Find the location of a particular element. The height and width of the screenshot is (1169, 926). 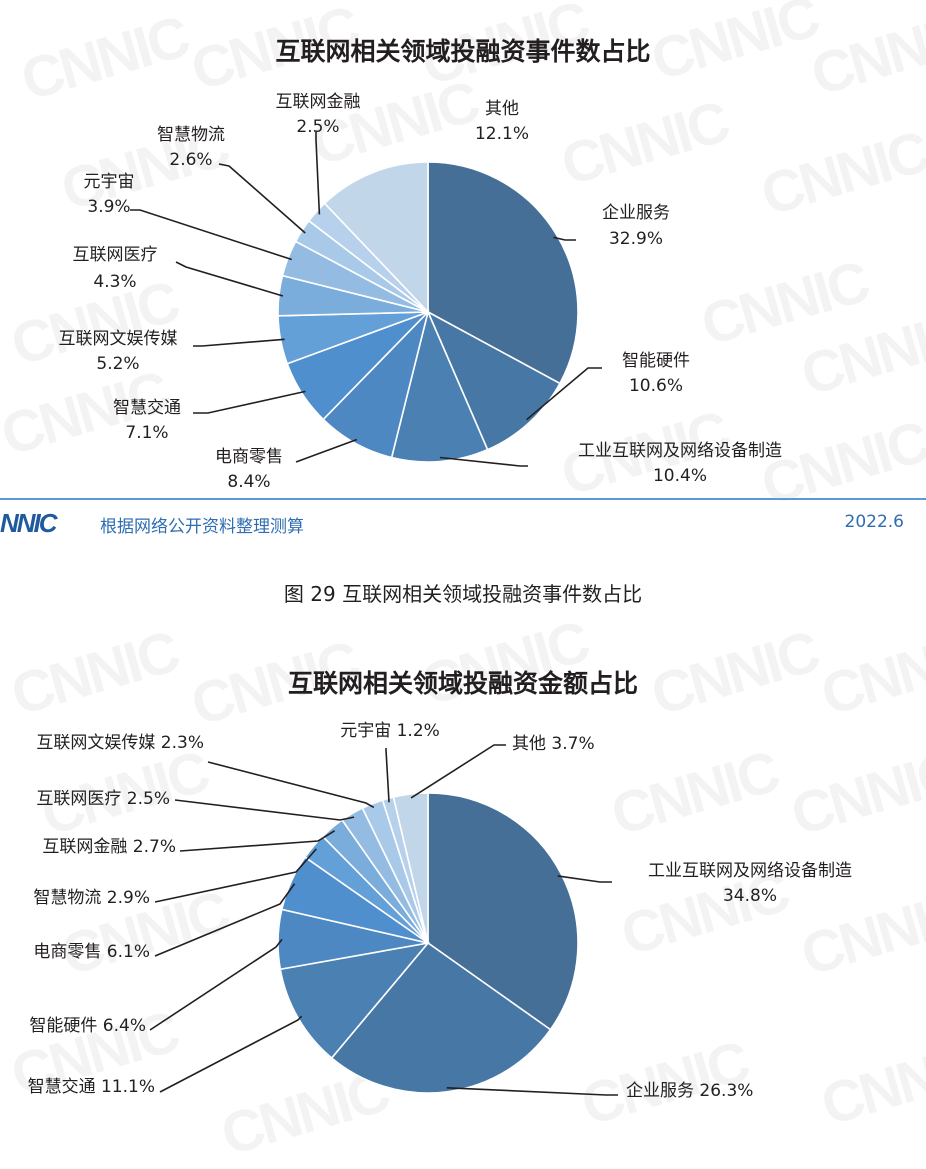

slice-label: 互联网文娱传媒 2.3% is located at coordinates (120, 743).